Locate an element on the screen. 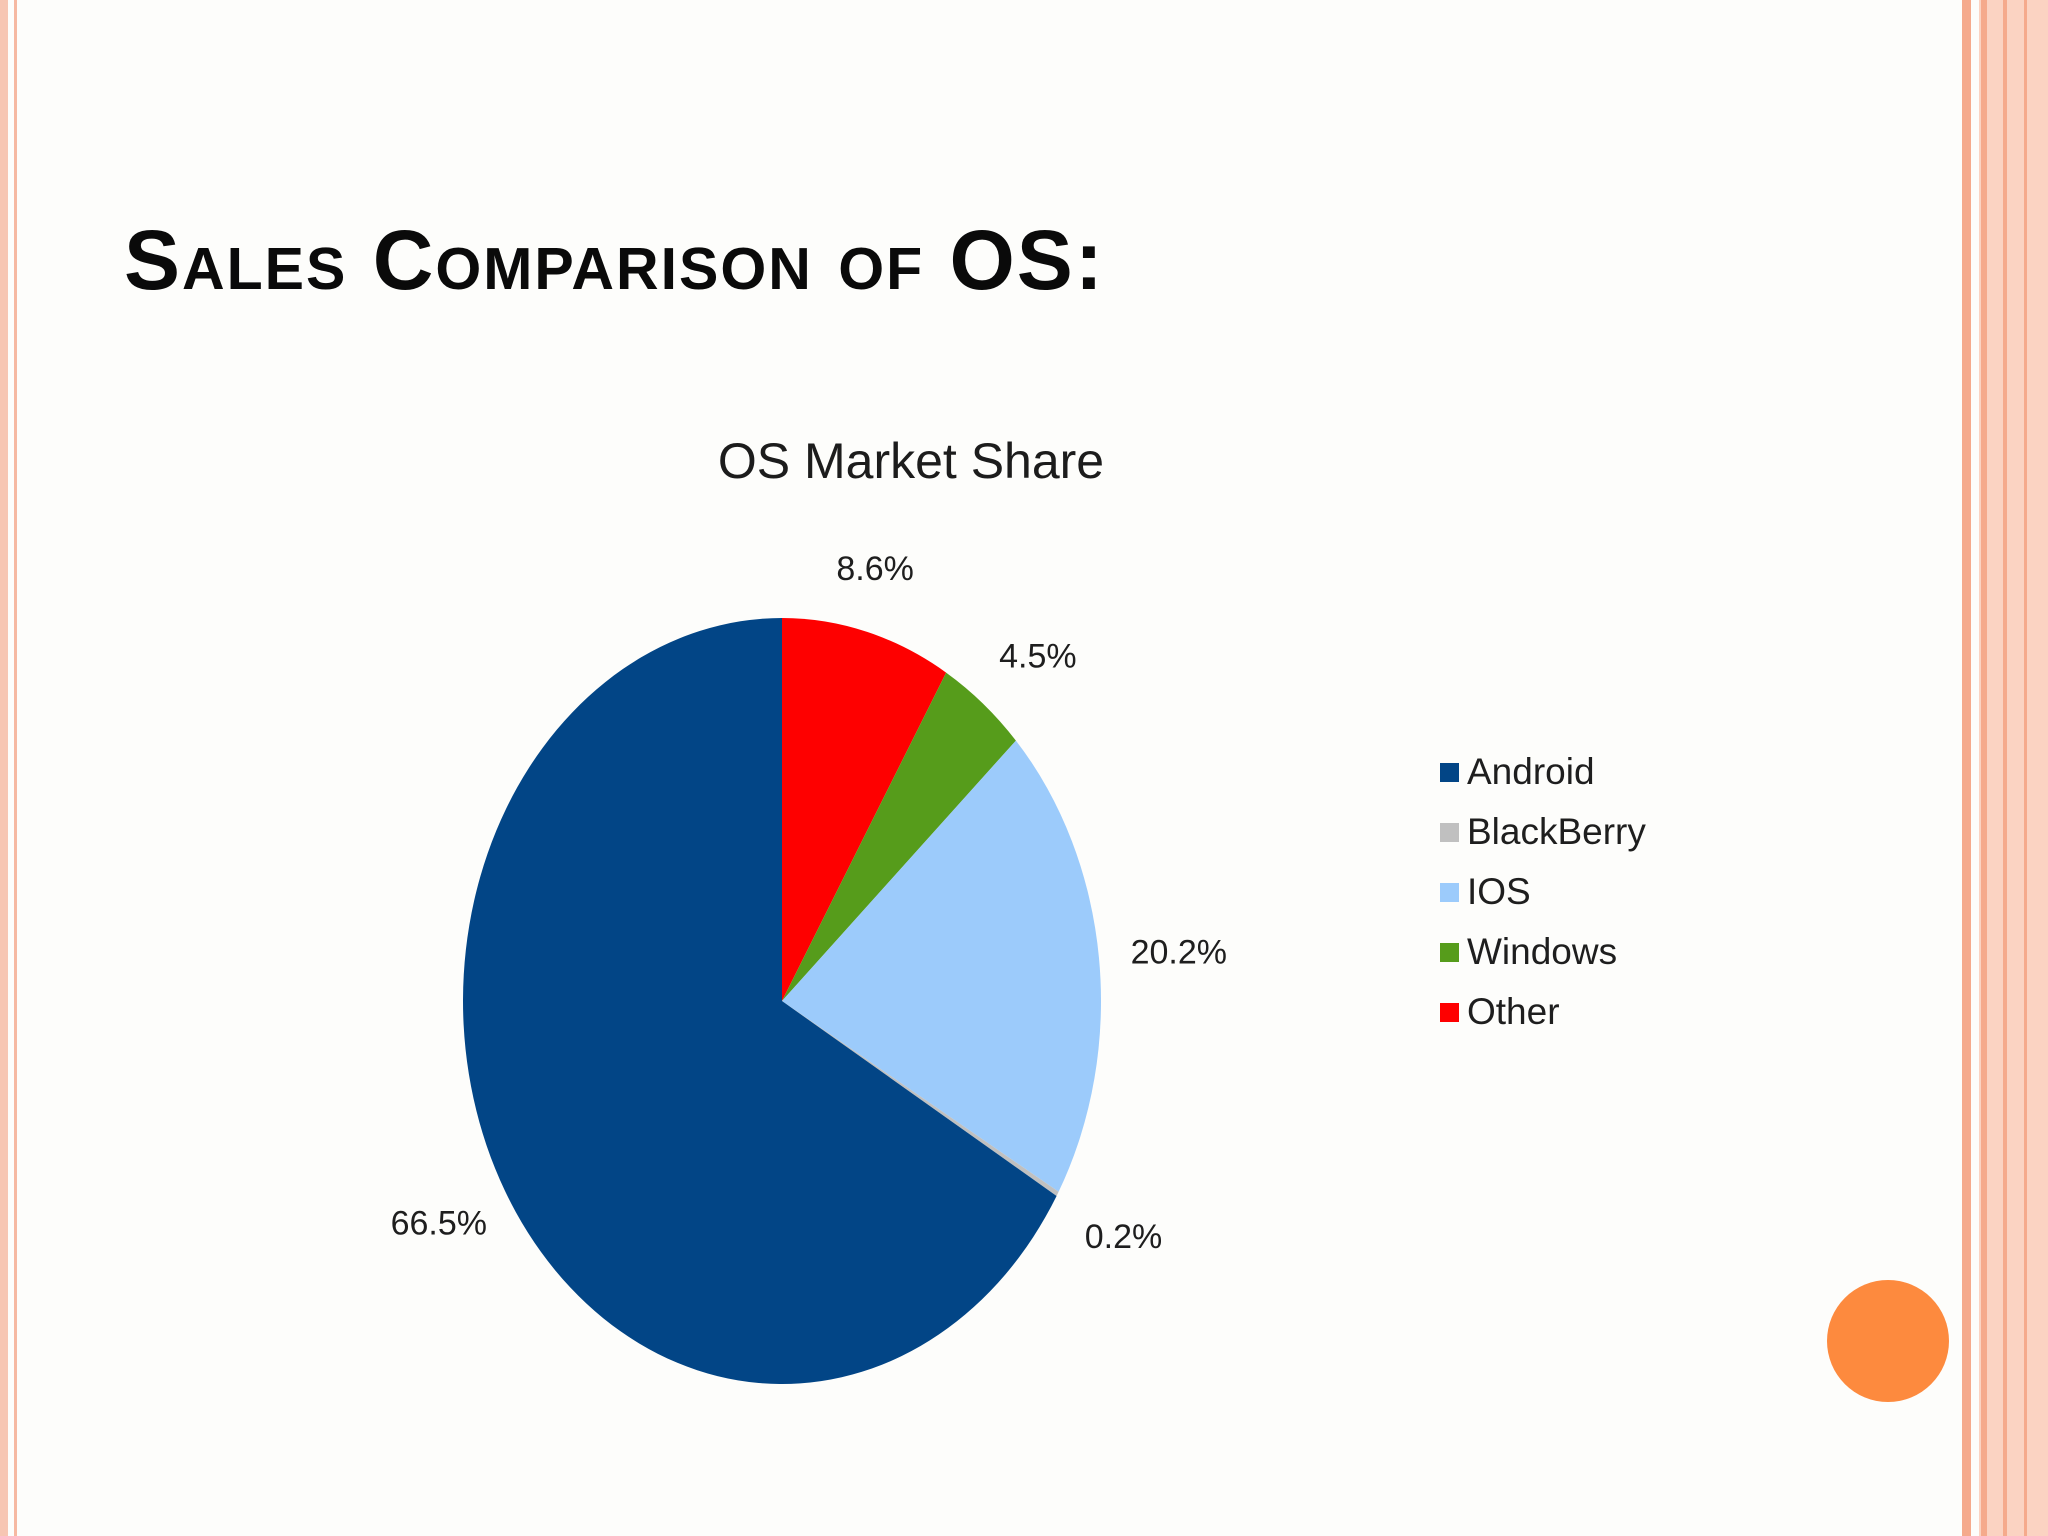  slide-frame-right-gap is located at coordinates (1975, 768).